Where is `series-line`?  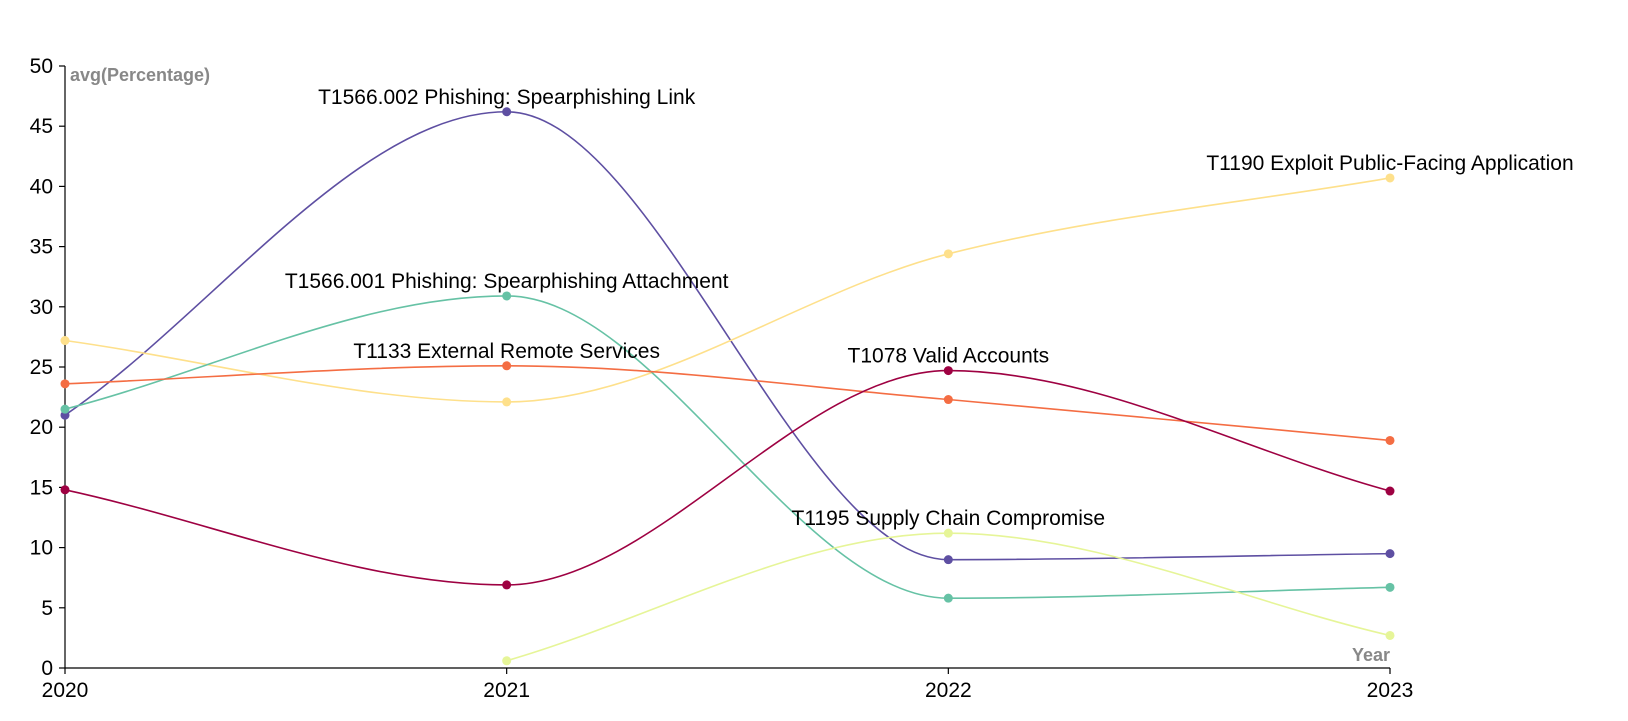 series-line is located at coordinates (727, 403).